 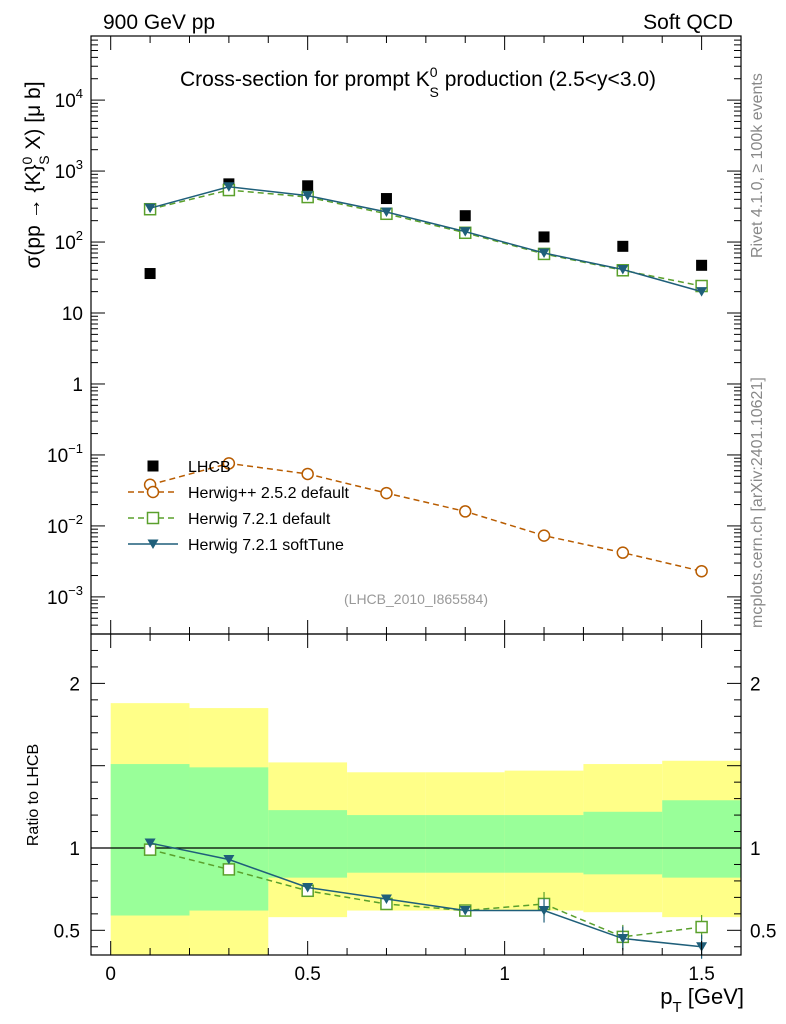 What do you see at coordinates (763, 931) in the screenshot?
I see `ratio-y-tick-label-right: 0.5` at bounding box center [763, 931].